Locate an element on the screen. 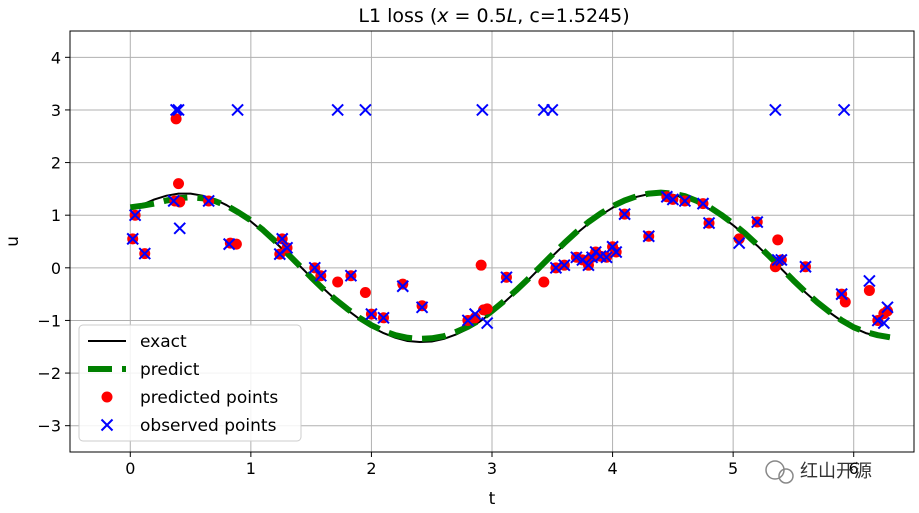 This screenshot has height=513, width=919. x-tick-label: 6 is located at coordinates (854, 468).